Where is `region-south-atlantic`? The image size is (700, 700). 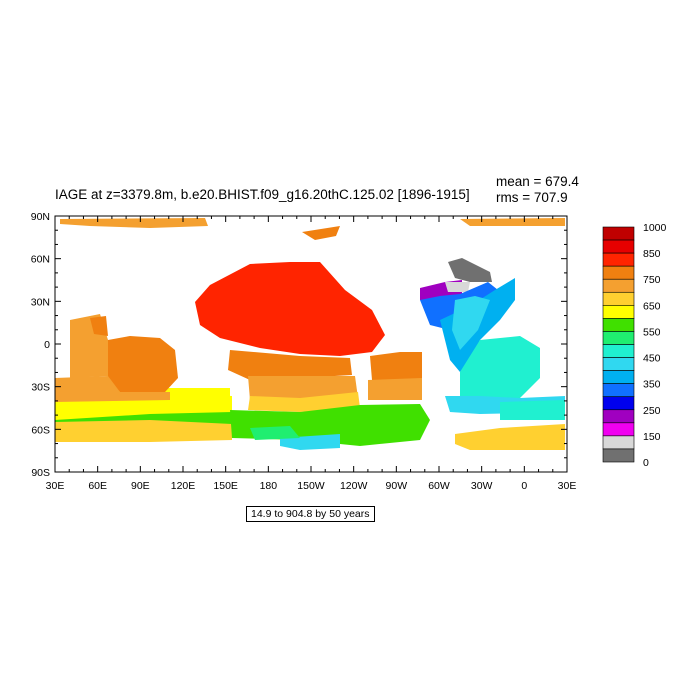 region-south-atlantic is located at coordinates (500, 367).